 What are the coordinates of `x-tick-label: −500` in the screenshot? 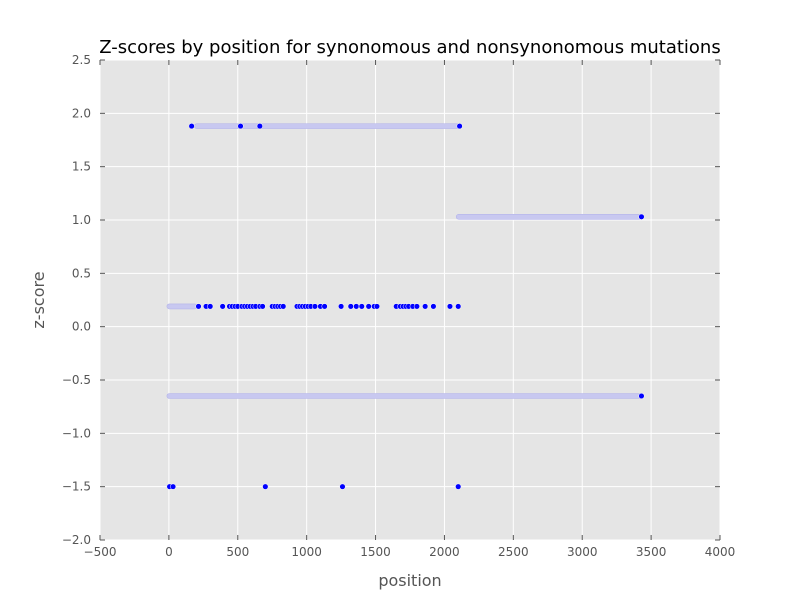 It's located at (100, 552).